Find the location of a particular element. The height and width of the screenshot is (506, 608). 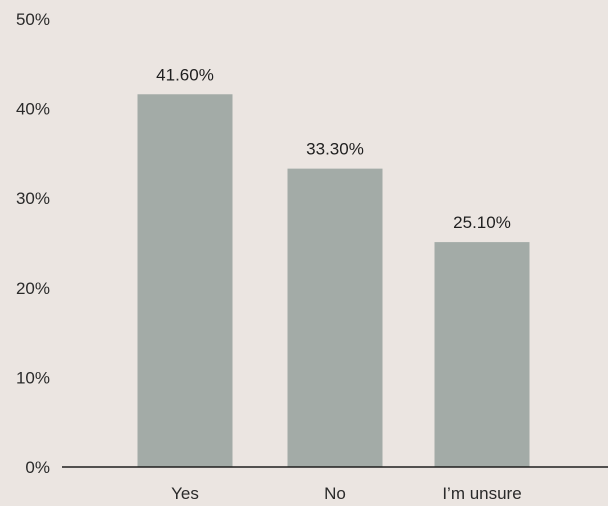

category-label-0: Yes is located at coordinates (185, 493).